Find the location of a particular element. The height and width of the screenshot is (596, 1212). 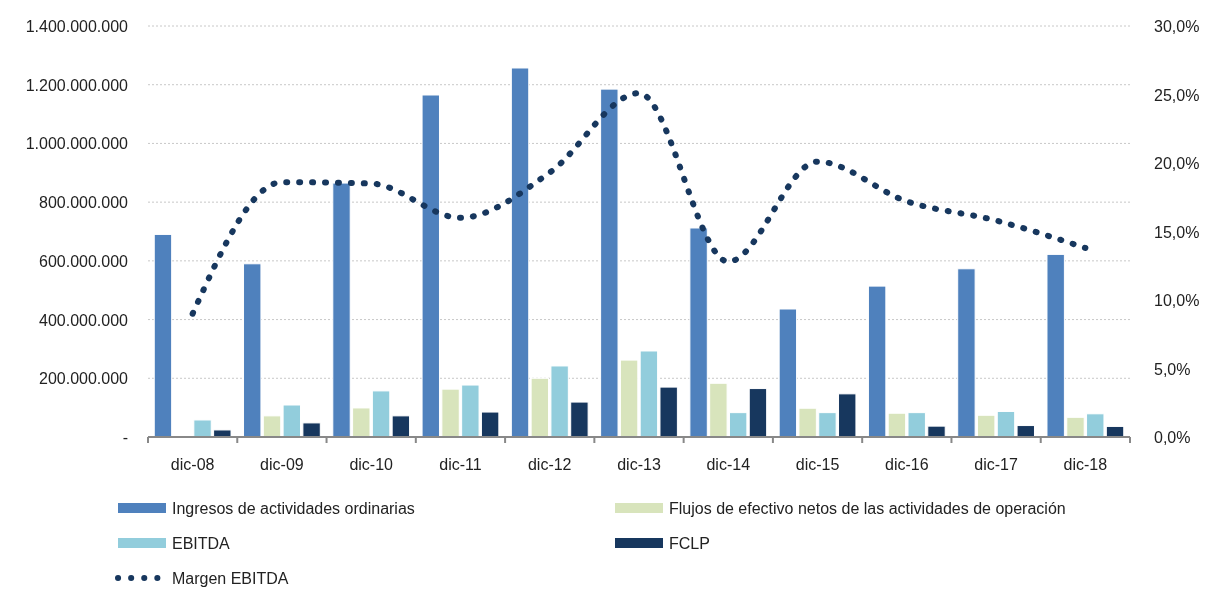

x-tick-label: dic-15 is located at coordinates (817, 464).